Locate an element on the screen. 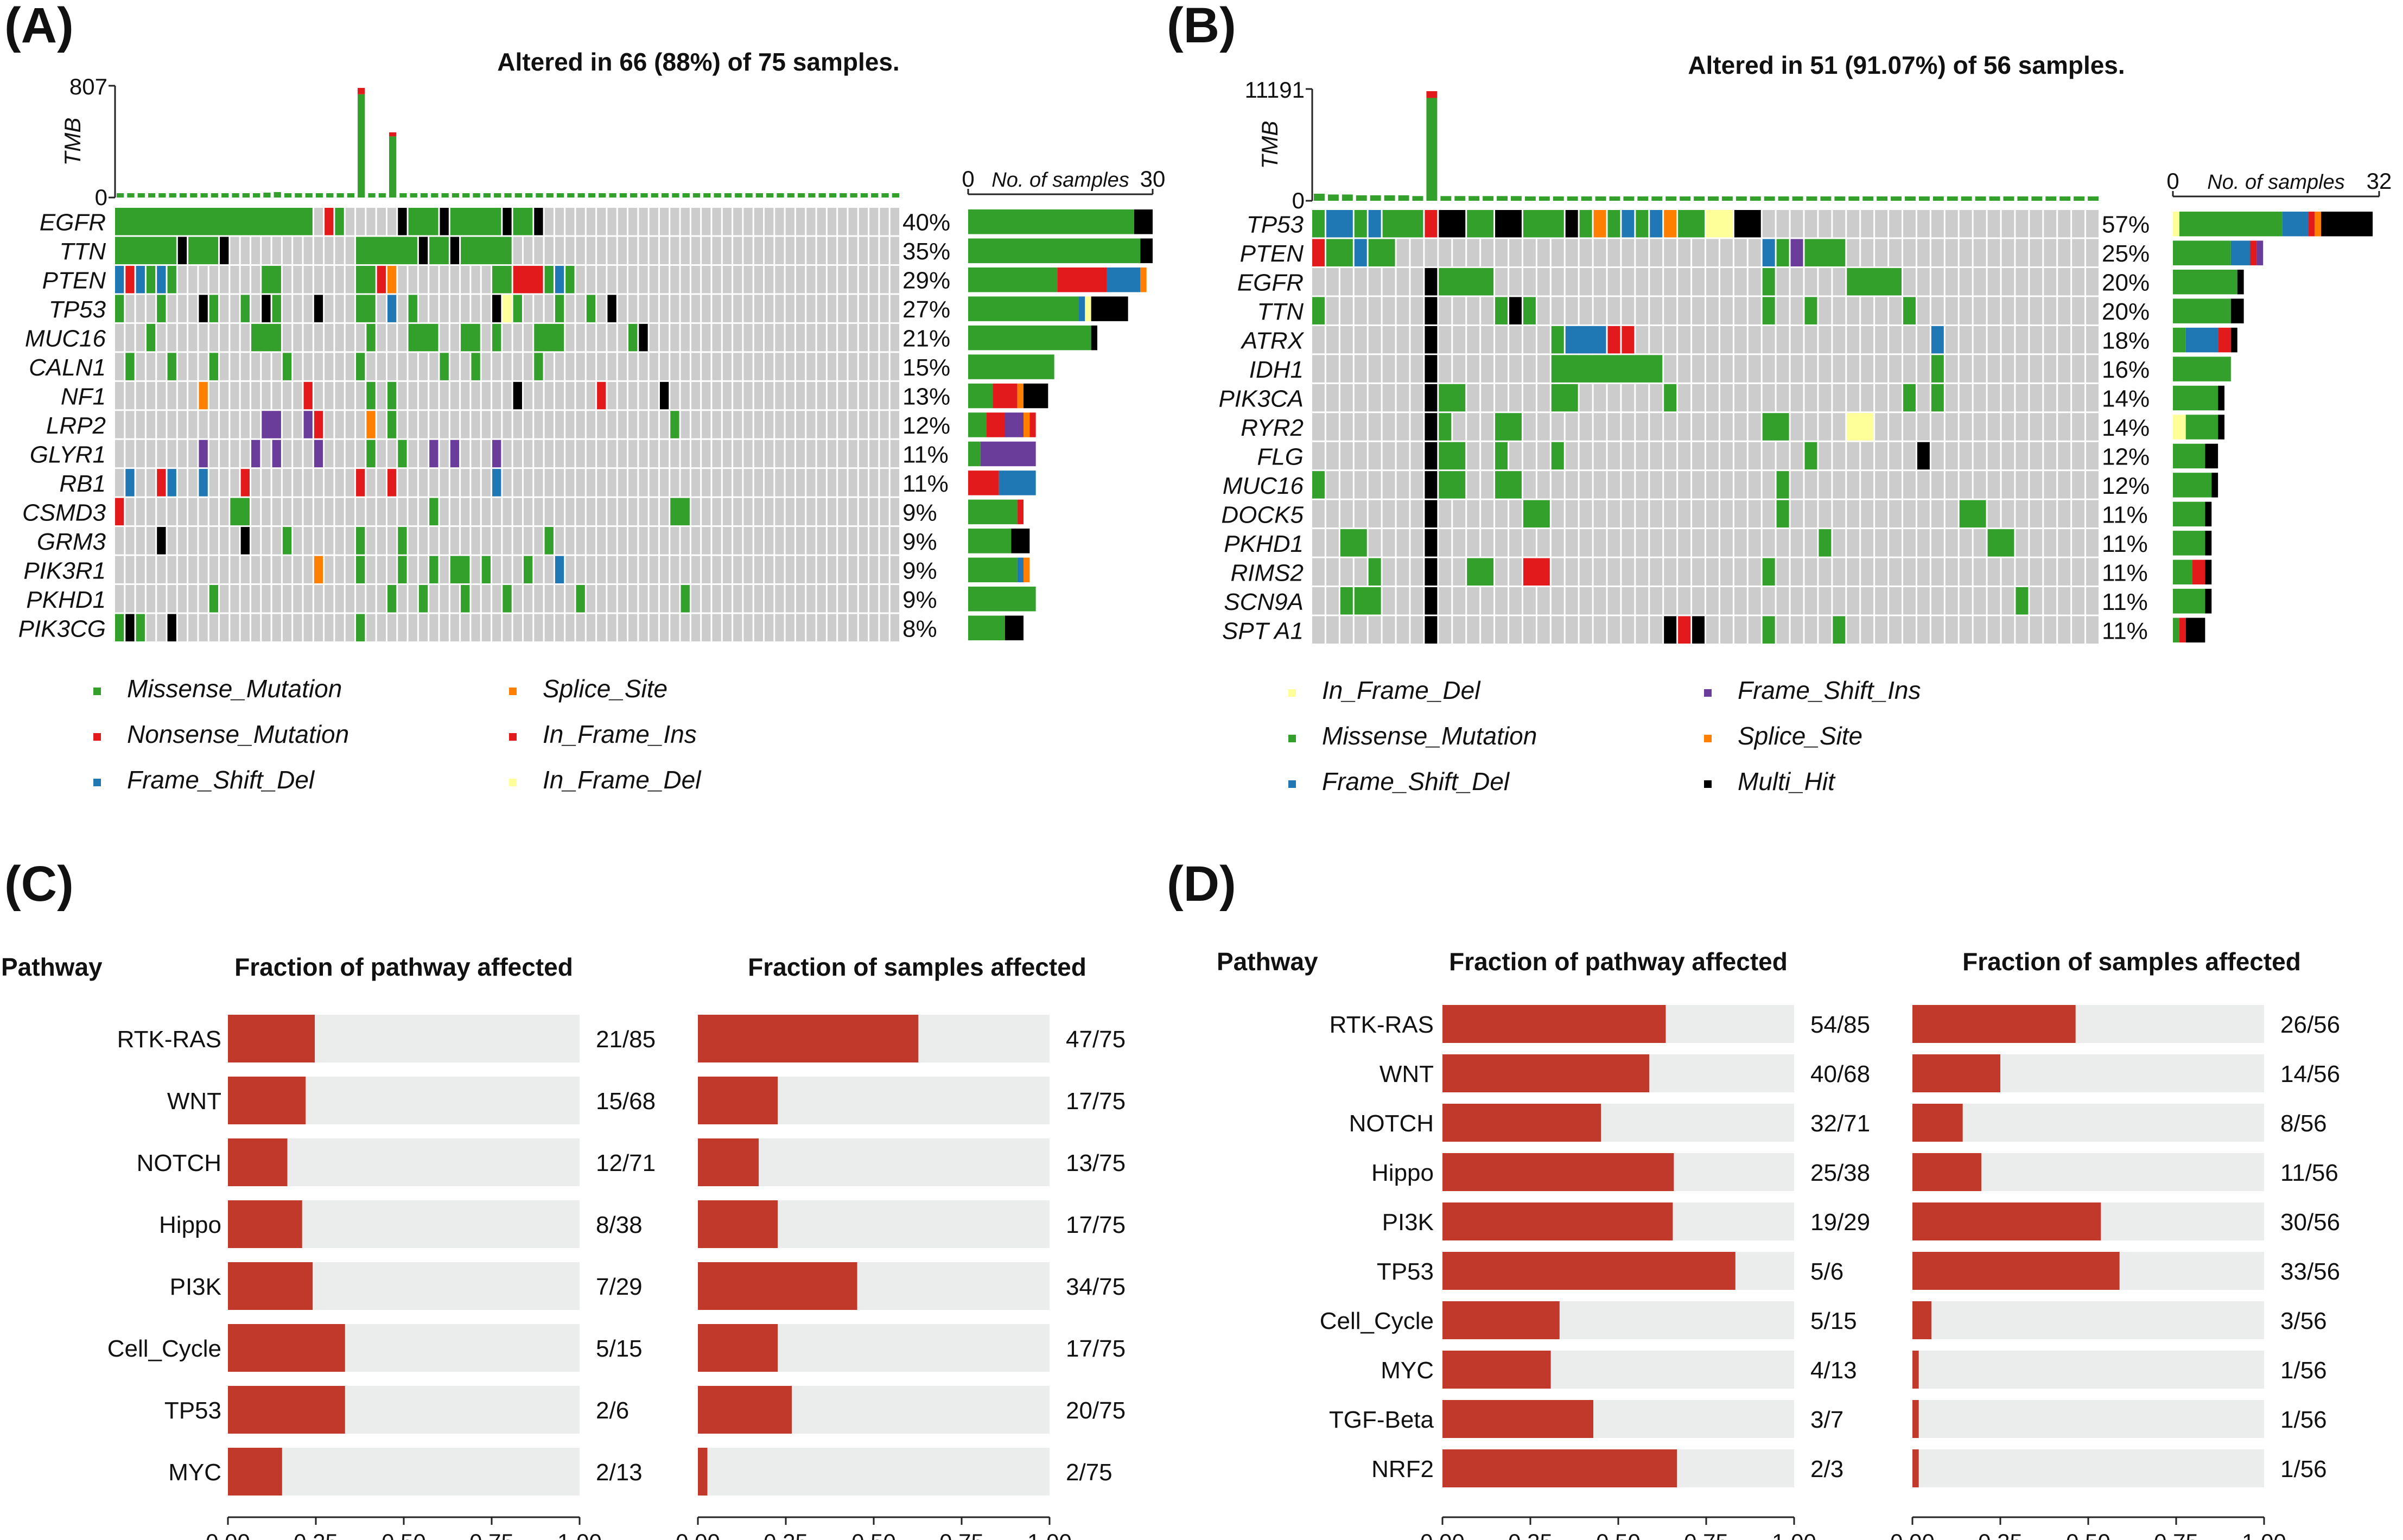 The height and width of the screenshot is (1540, 2403). sample-bar-segment-grm3 is located at coordinates (990, 541).